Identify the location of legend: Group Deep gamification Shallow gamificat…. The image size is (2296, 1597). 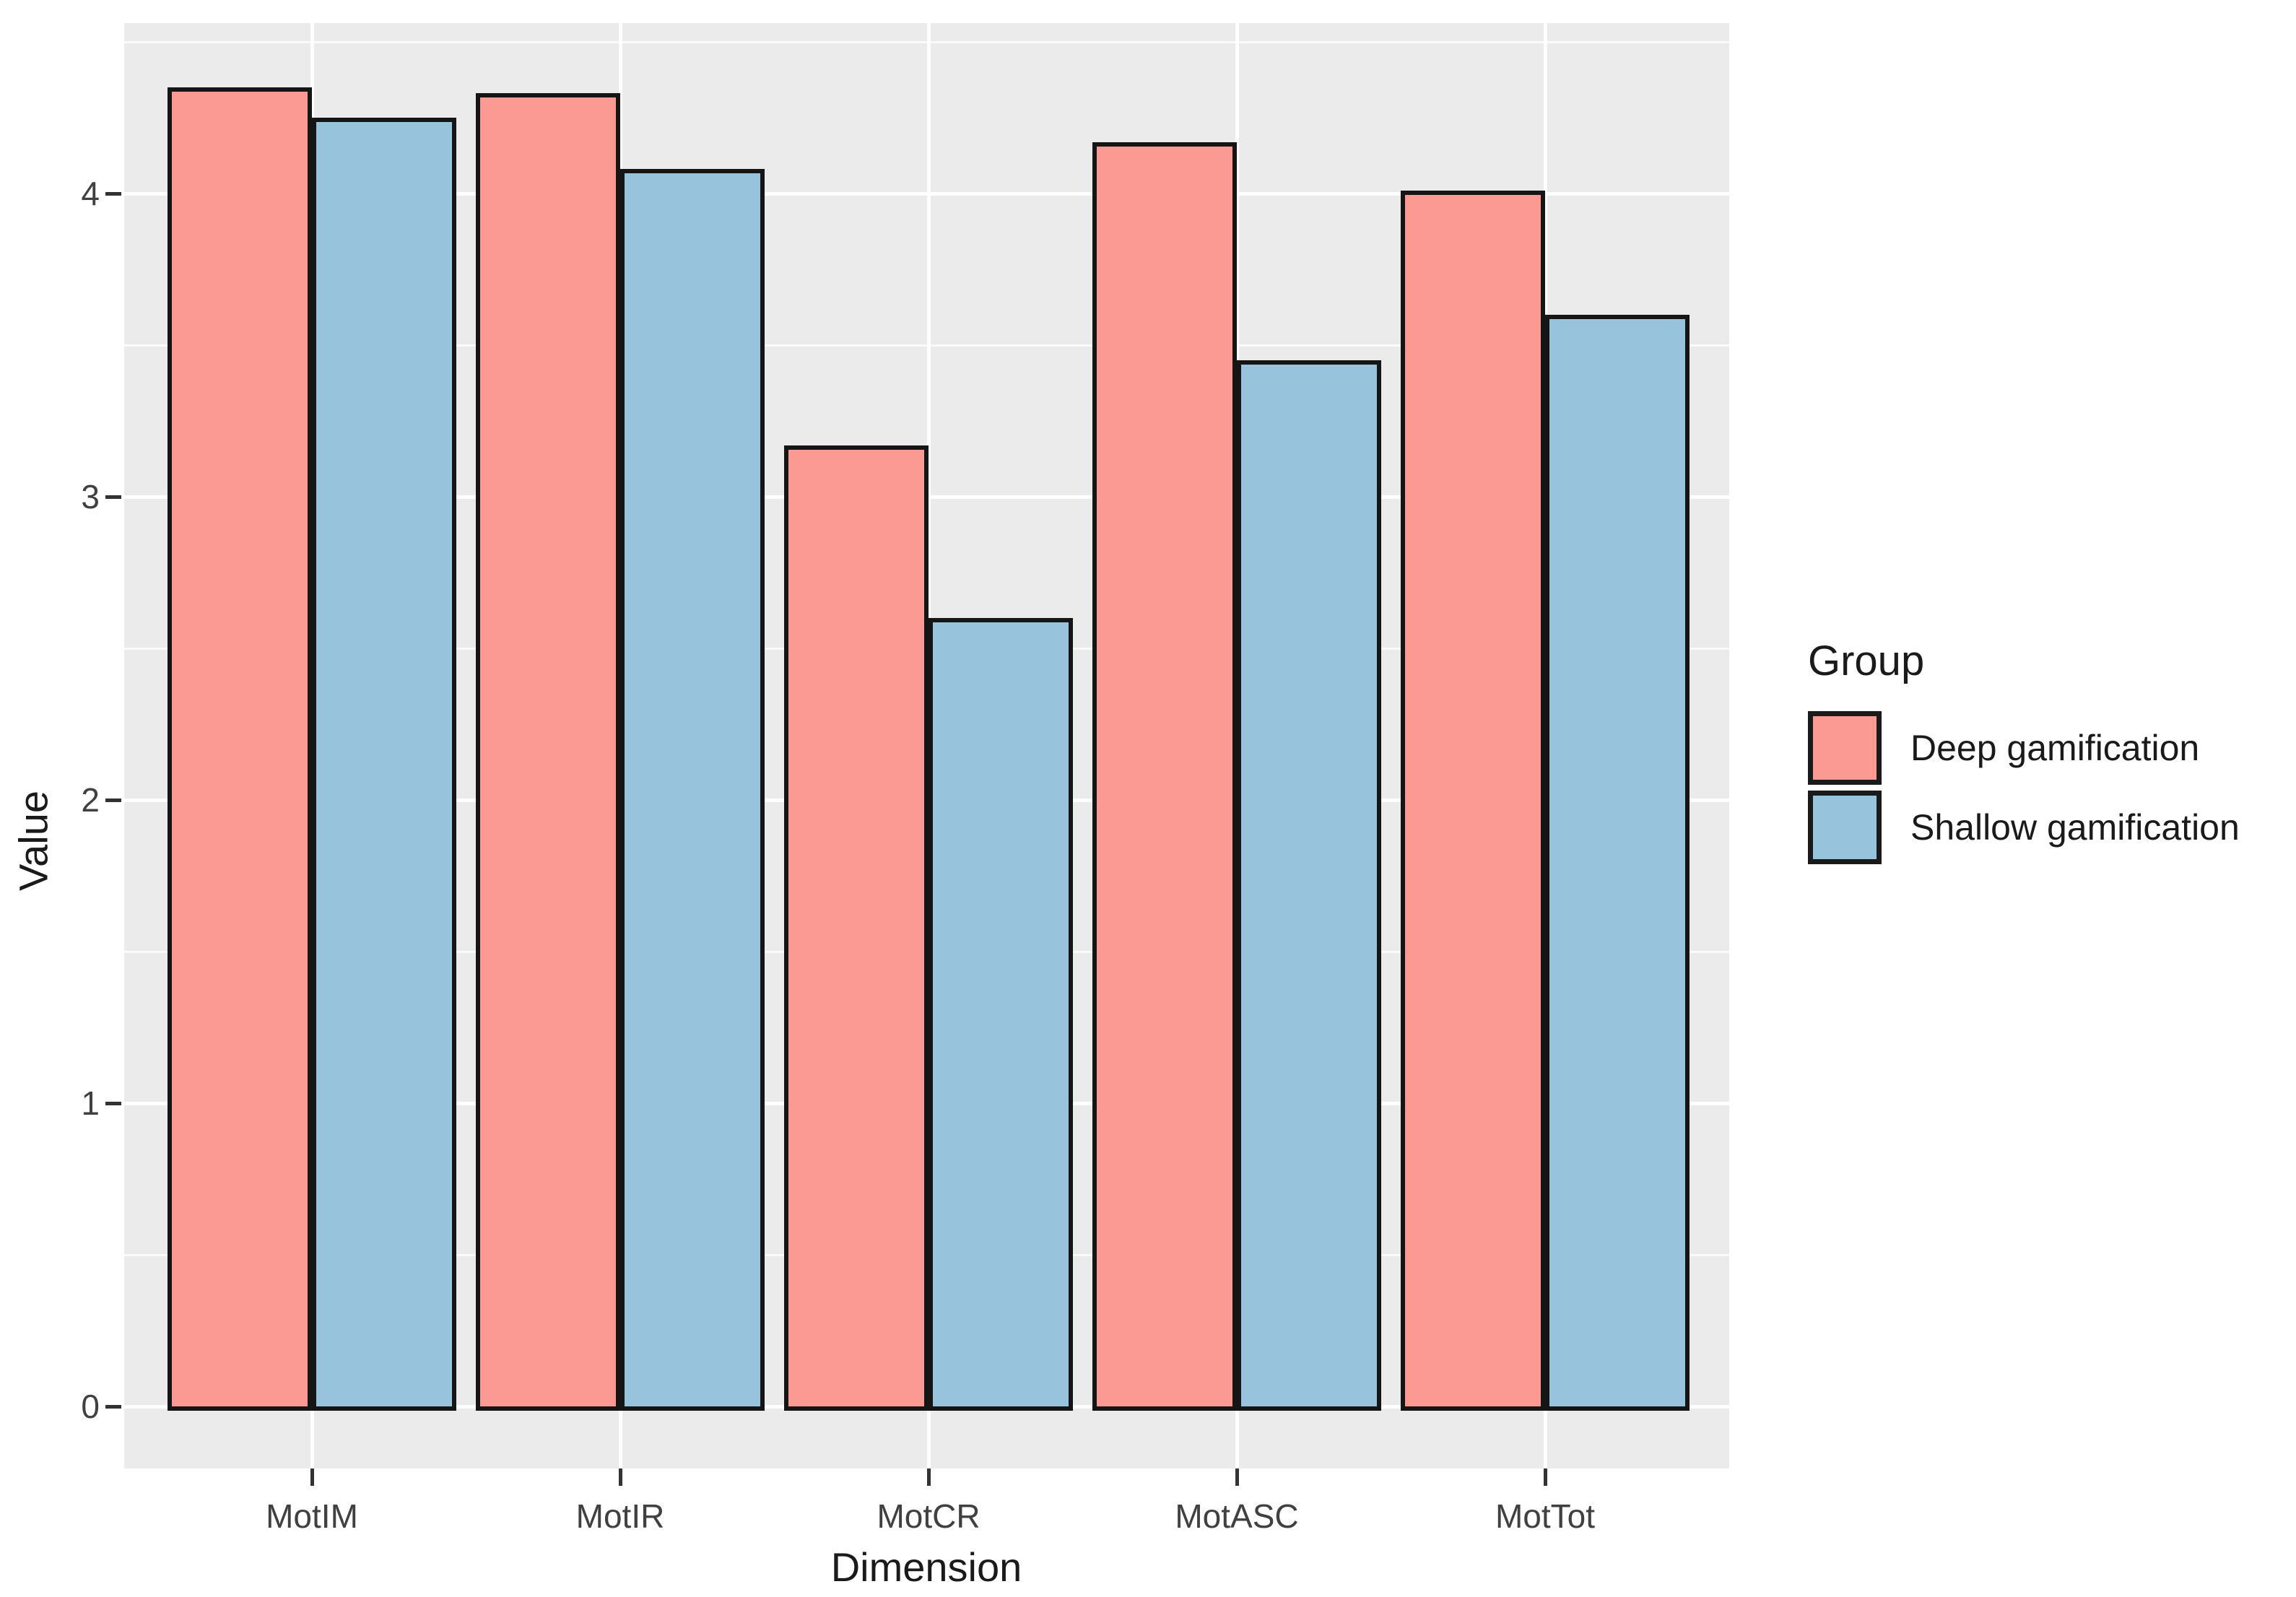
(2024, 753).